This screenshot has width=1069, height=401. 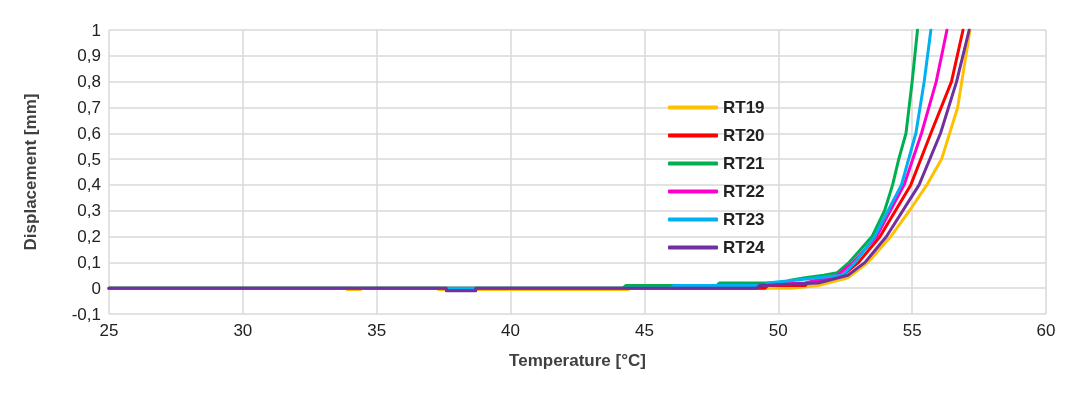 I want to click on y-tick-label: 0,6, so click(x=89, y=133).